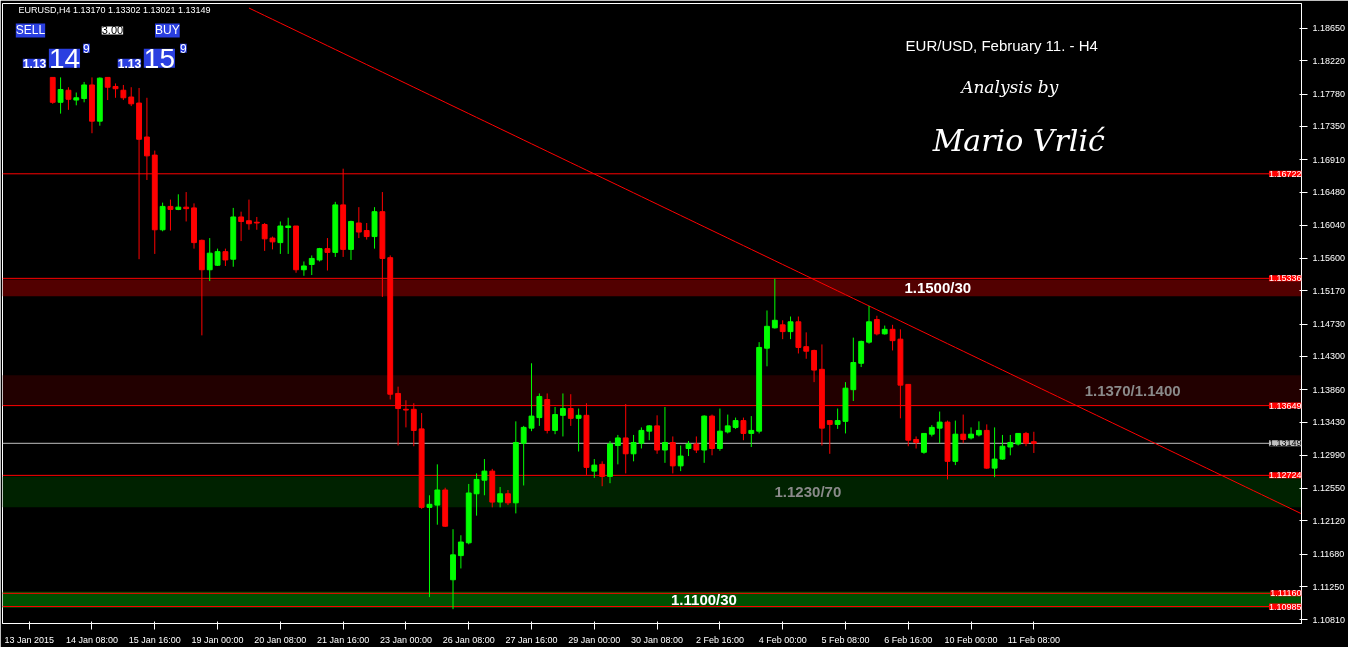 The height and width of the screenshot is (647, 1348). I want to click on y-tick-label: 1.13860, so click(1329, 389).